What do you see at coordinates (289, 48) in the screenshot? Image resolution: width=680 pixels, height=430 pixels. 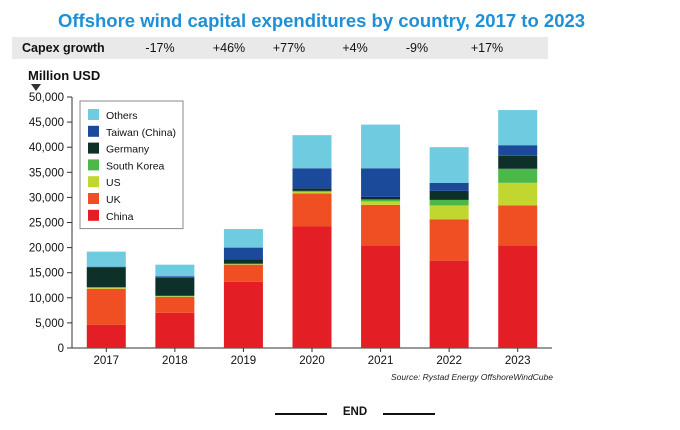 I see `capex-growth-value: +77%` at bounding box center [289, 48].